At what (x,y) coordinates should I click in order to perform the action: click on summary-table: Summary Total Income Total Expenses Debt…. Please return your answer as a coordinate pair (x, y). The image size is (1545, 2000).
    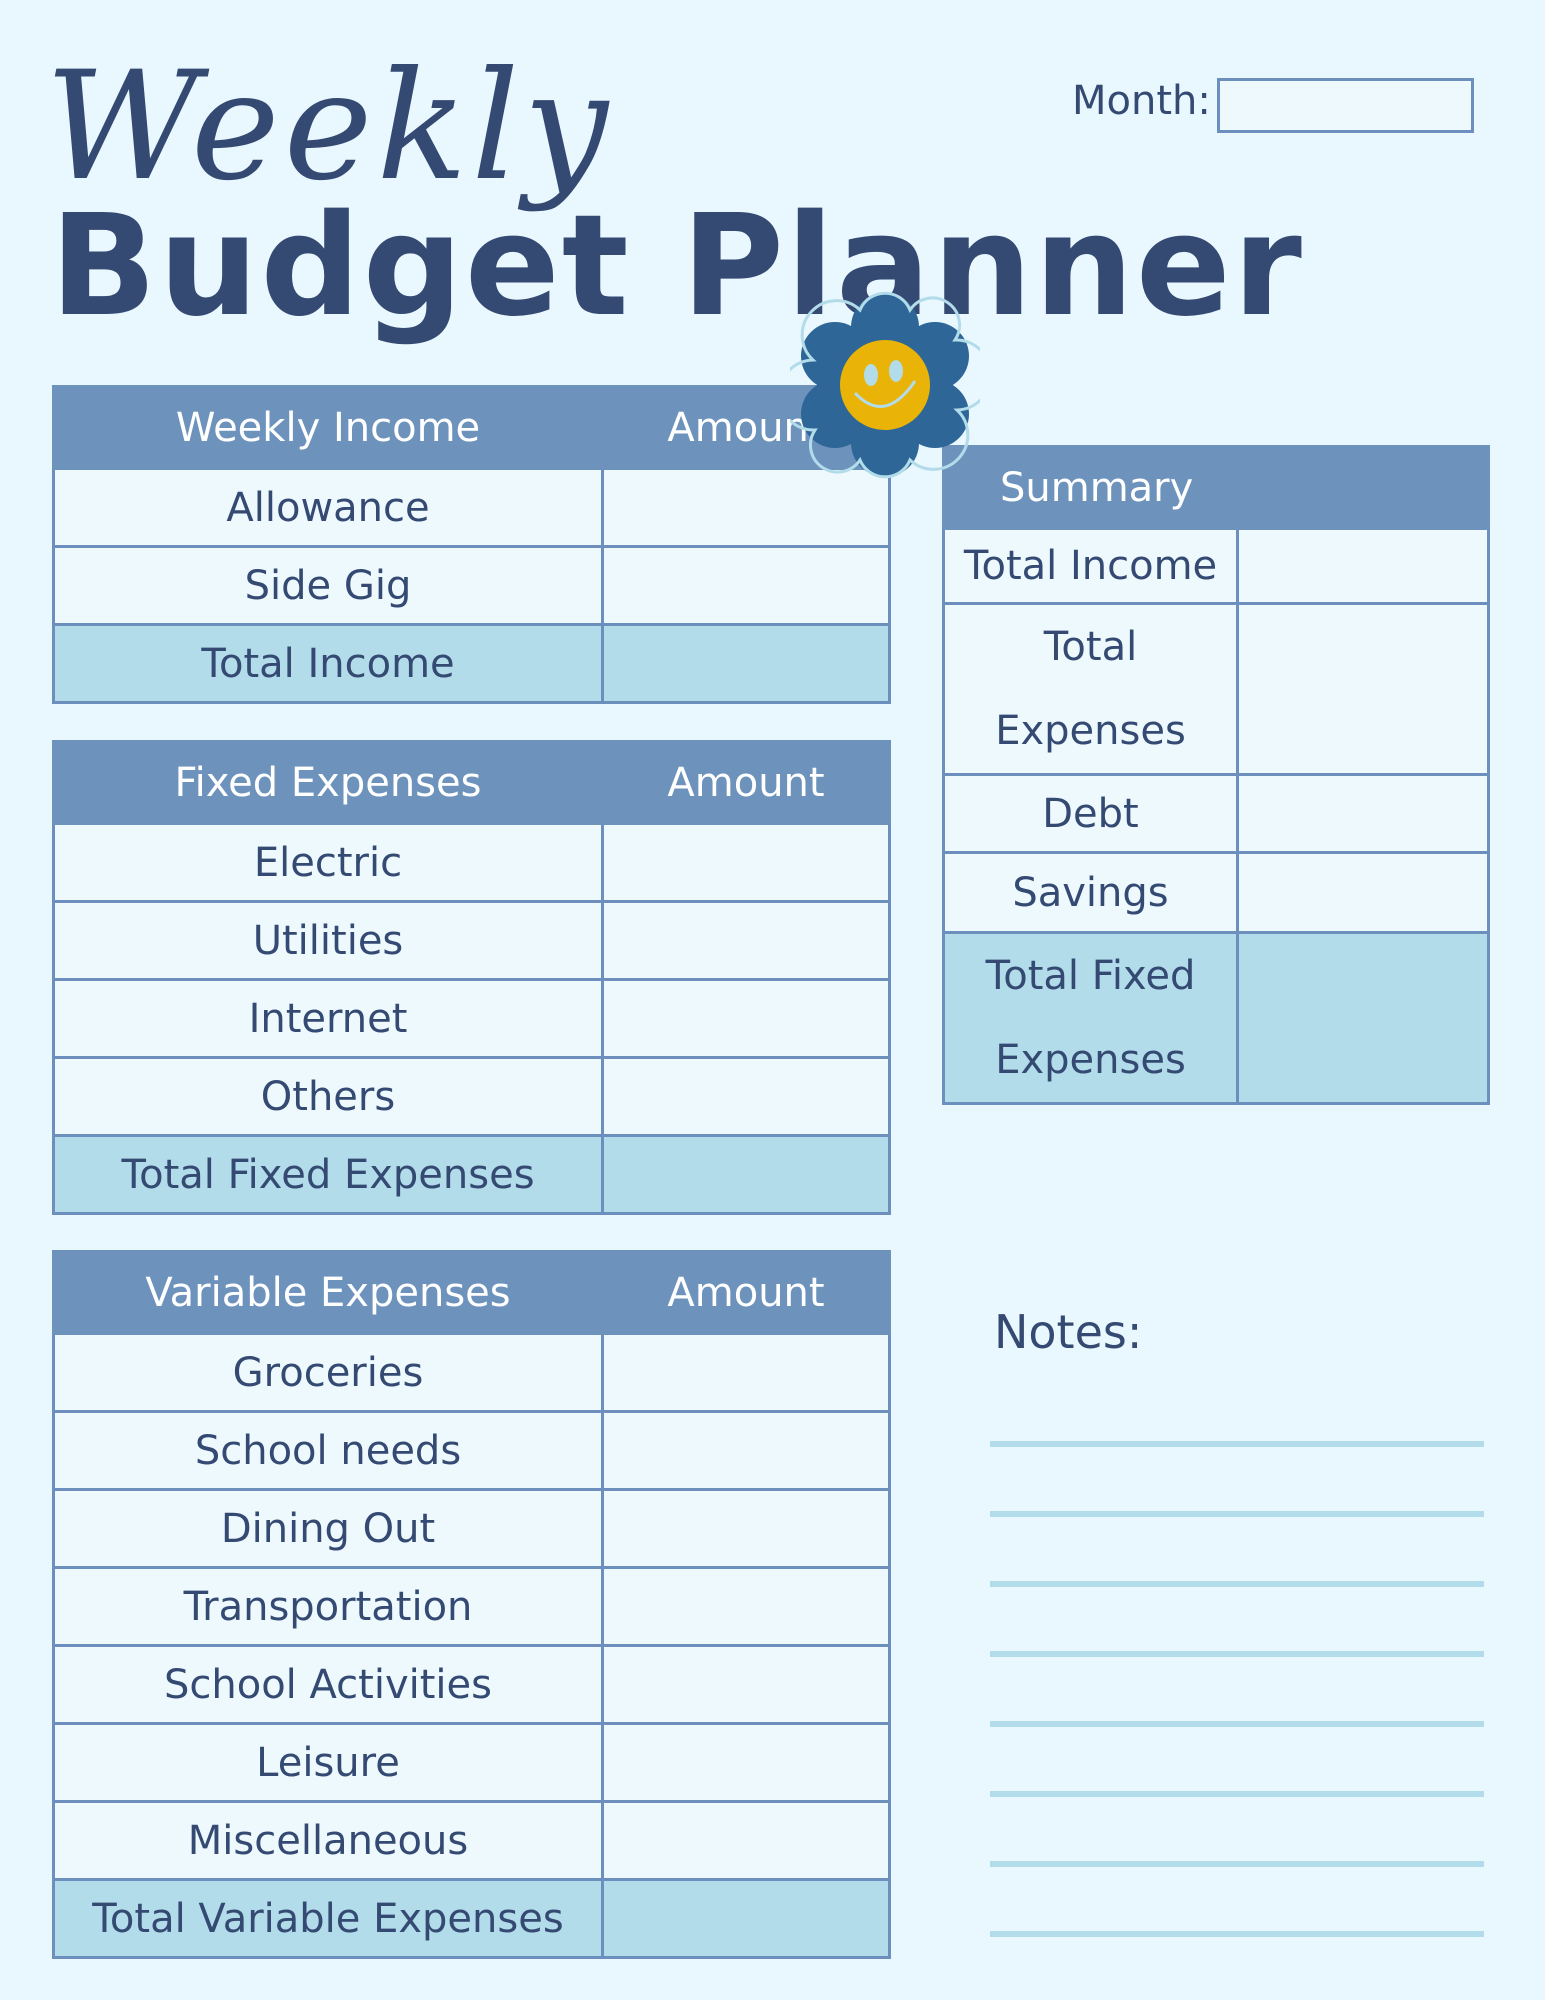
    Looking at the image, I should click on (1216, 775).